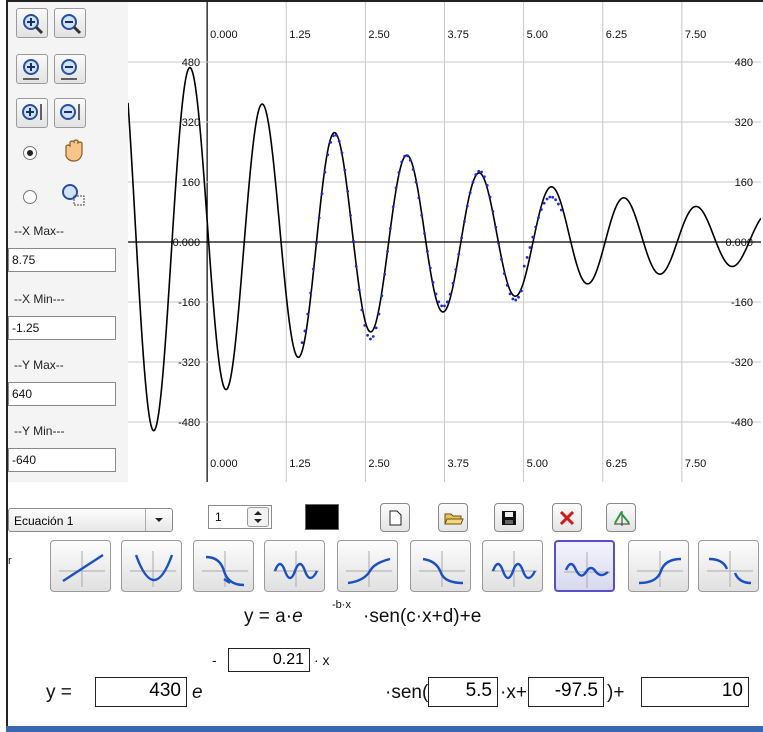 This screenshot has height=732, width=763. I want to click on open-folder-icon, so click(454, 519).